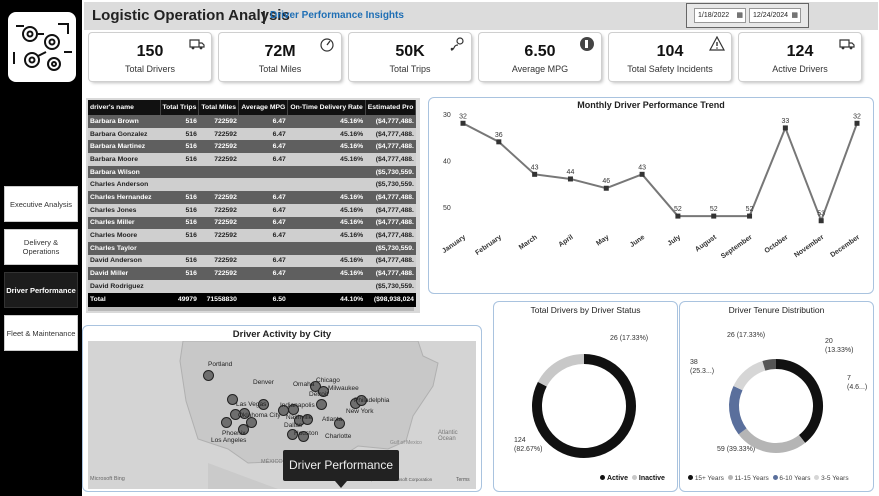  What do you see at coordinates (660, 173) in the screenshot?
I see `series-line` at bounding box center [660, 173].